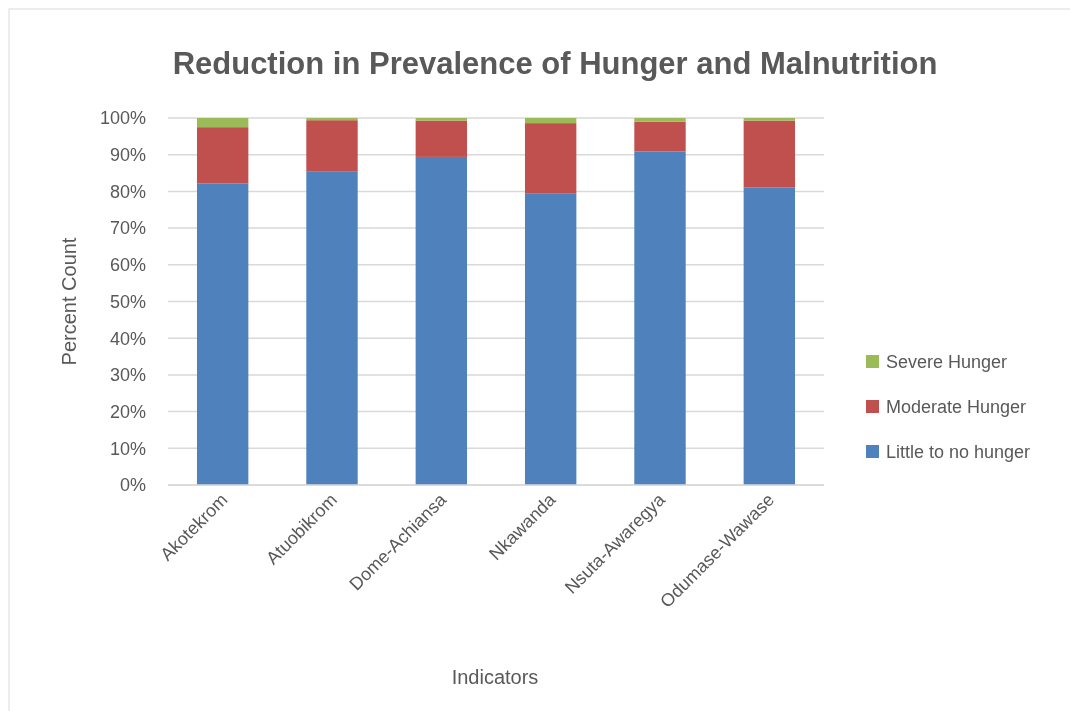 This screenshot has height=711, width=1070. Describe the element at coordinates (555, 63) in the screenshot. I see `chart-title: Reduction in Prevalence of Hunger and Malnutrition` at that location.